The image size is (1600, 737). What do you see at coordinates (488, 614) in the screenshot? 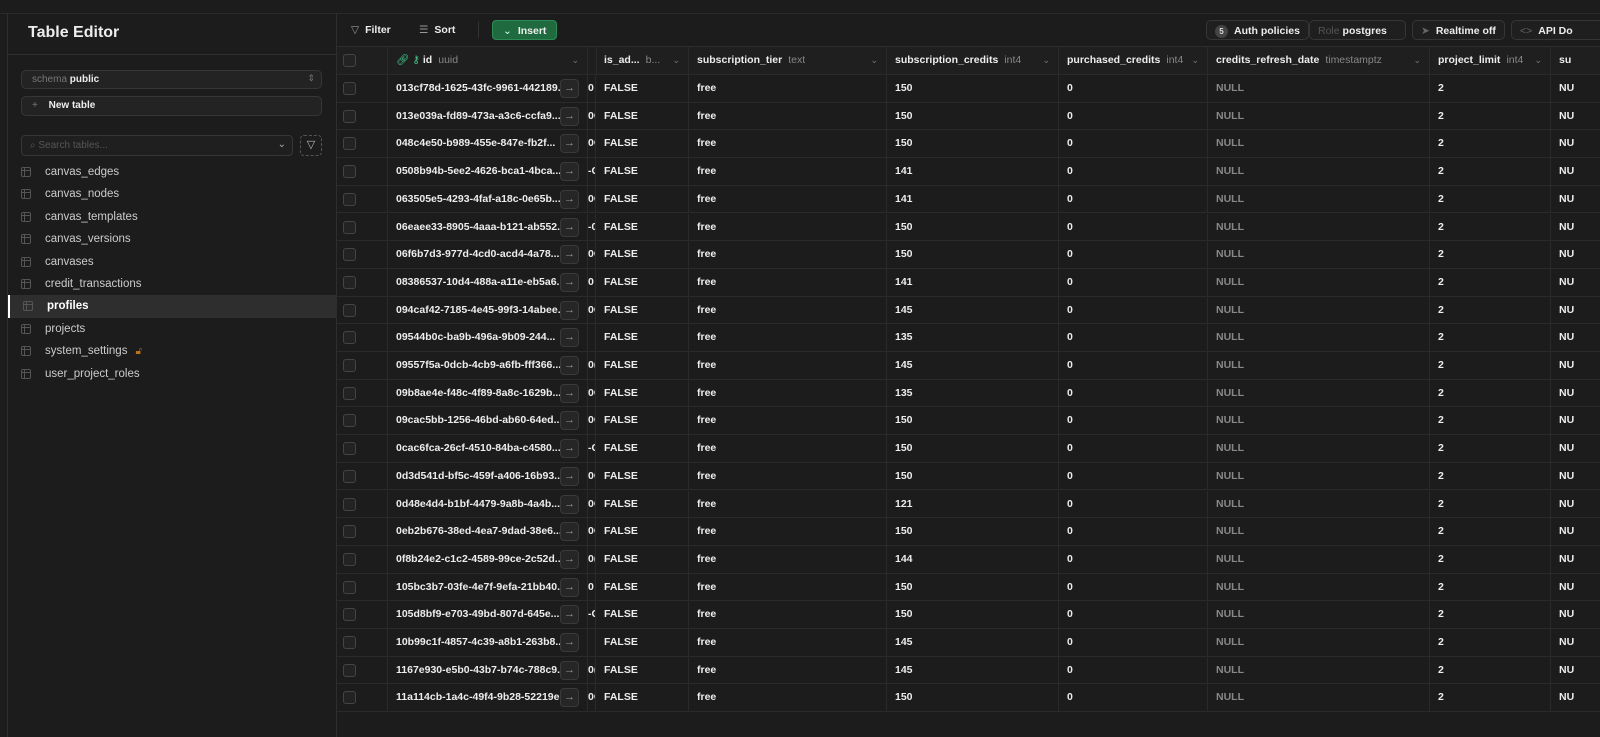
I see `grid-cell: 105d8bf9-e703-49bd-807d-645e... →` at bounding box center [488, 614].